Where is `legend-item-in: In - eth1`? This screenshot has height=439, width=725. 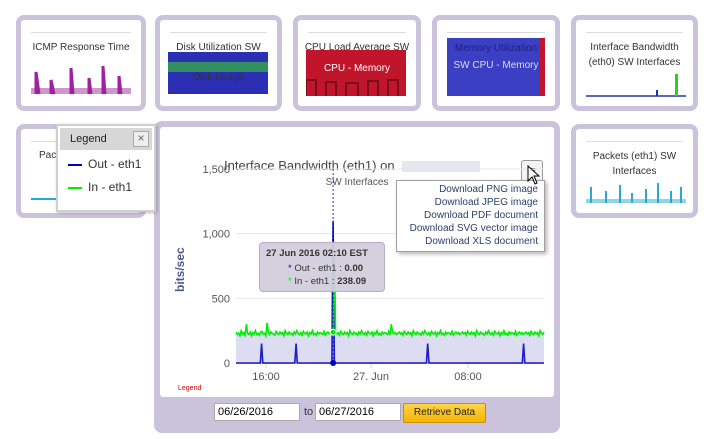 legend-item-in: In - eth1 is located at coordinates (100, 187).